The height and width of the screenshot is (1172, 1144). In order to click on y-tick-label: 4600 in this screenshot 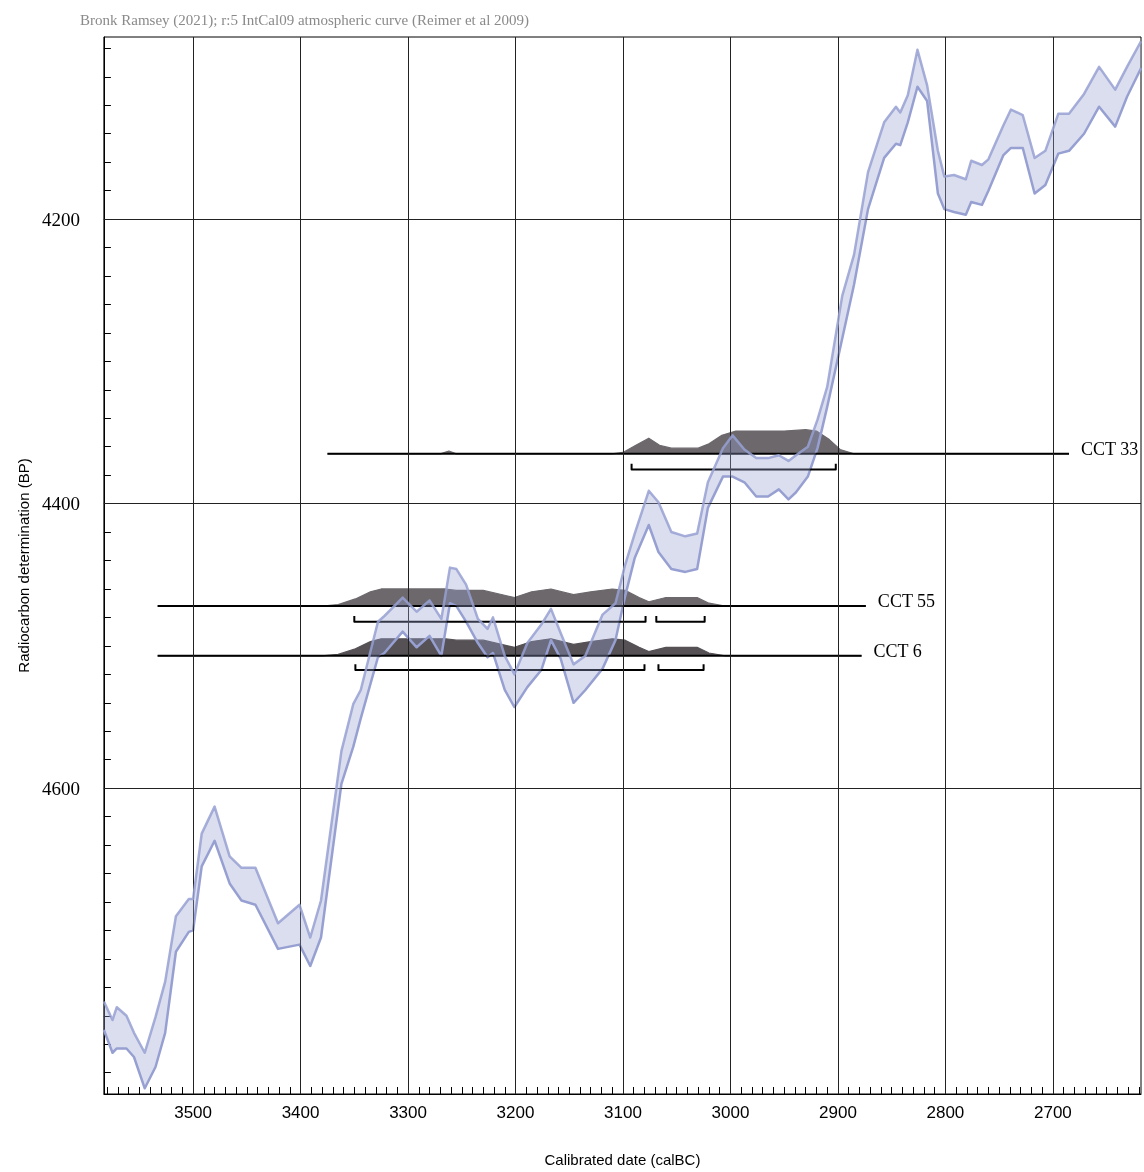, I will do `click(60, 788)`.